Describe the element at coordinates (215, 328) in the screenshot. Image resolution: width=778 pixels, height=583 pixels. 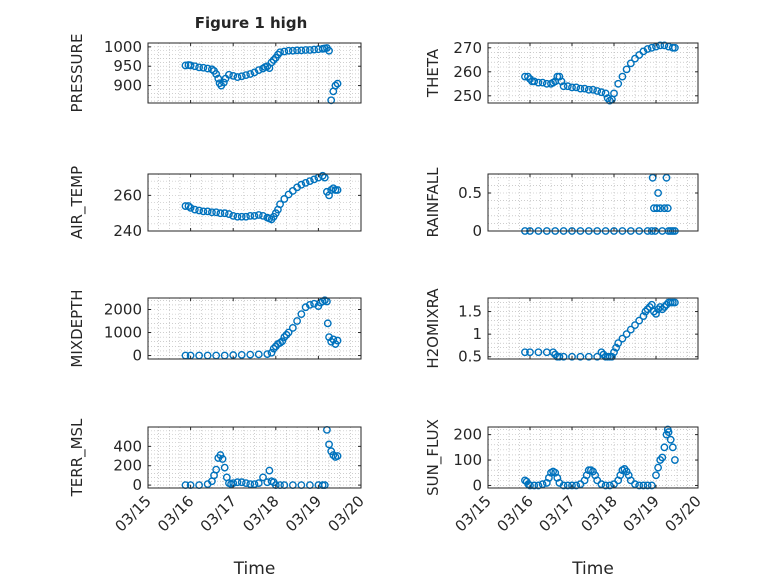
I see `axes-mixdepth: 0 1000 2000 MIXDEPTH` at that location.